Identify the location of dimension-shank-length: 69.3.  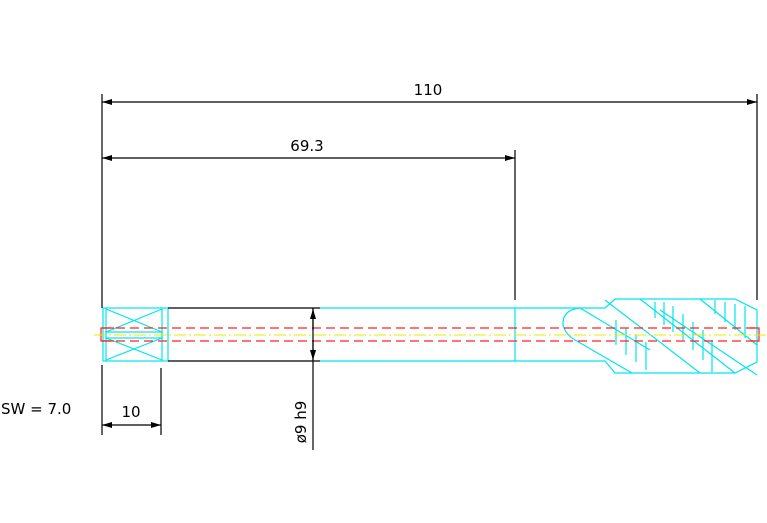
(308, 149).